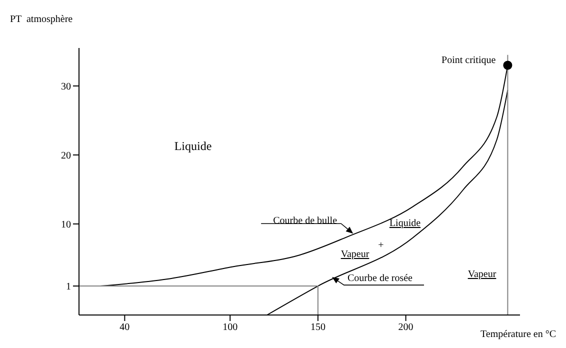 Image resolution: width=566 pixels, height=348 pixels. What do you see at coordinates (469, 60) in the screenshot?
I see `annotation: Point critique` at bounding box center [469, 60].